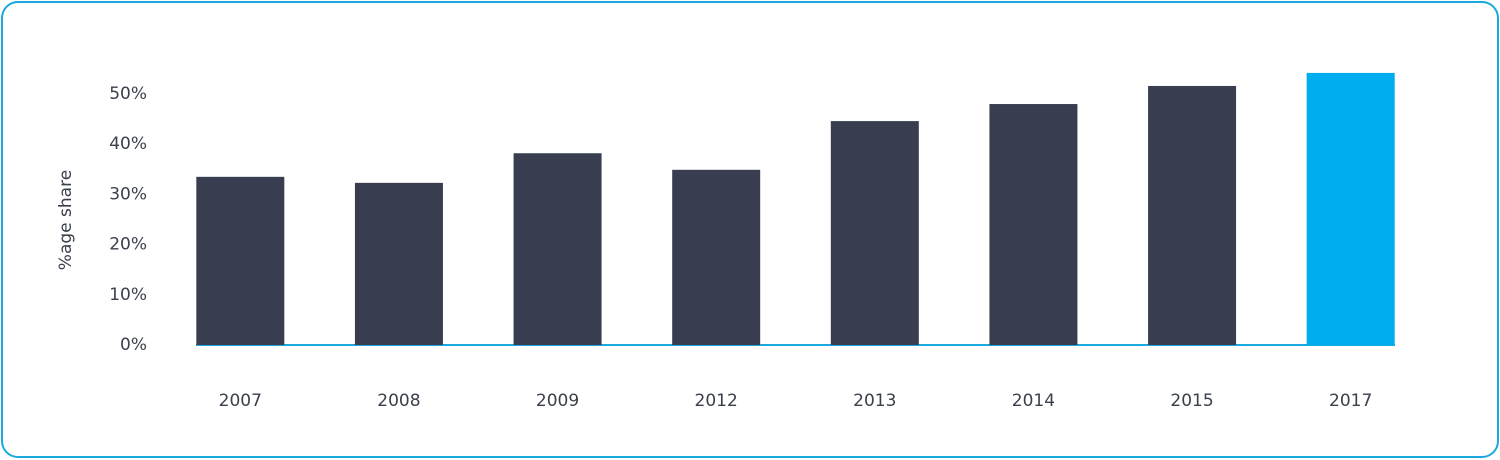  Describe the element at coordinates (874, 401) in the screenshot. I see `x-tick-label: 2013` at that location.